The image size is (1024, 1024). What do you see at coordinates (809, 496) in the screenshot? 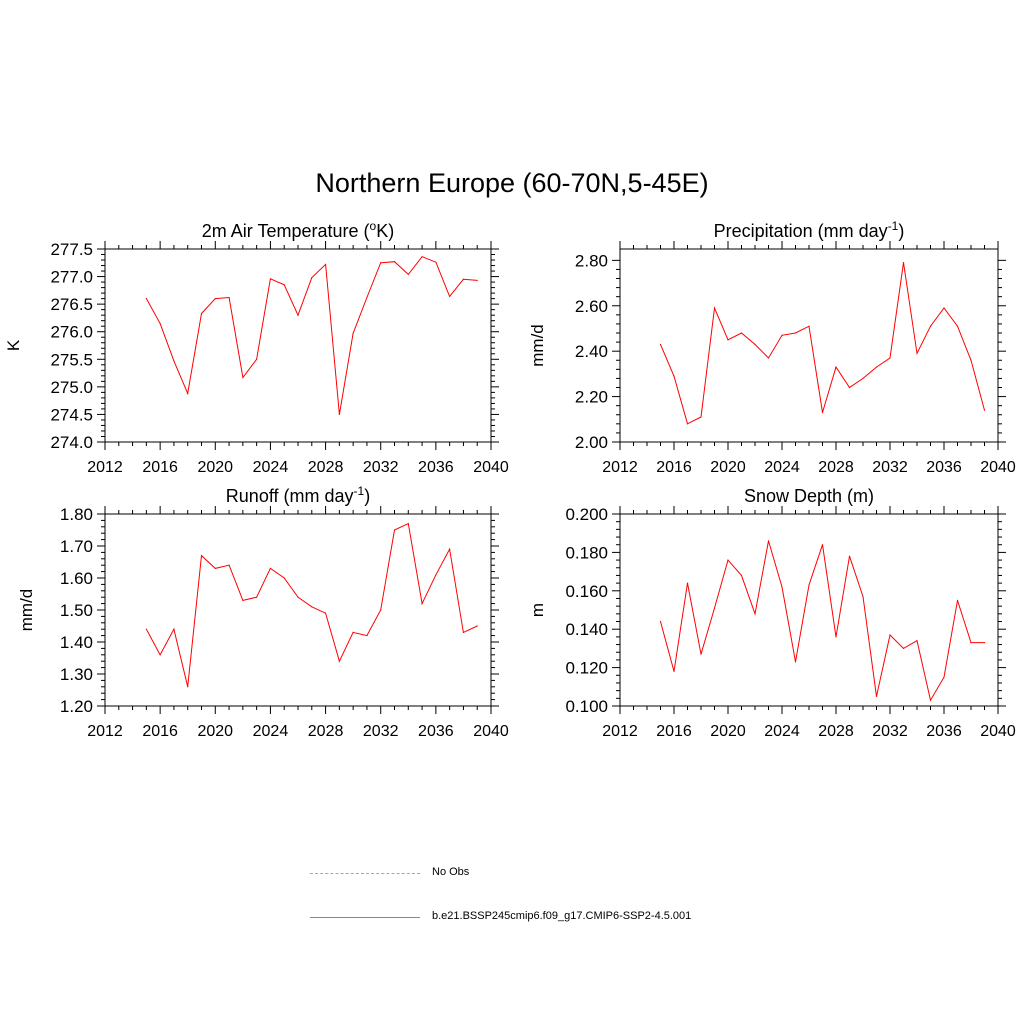
I see `panel-title-snow-depth: Snow Depth (m)` at bounding box center [809, 496].